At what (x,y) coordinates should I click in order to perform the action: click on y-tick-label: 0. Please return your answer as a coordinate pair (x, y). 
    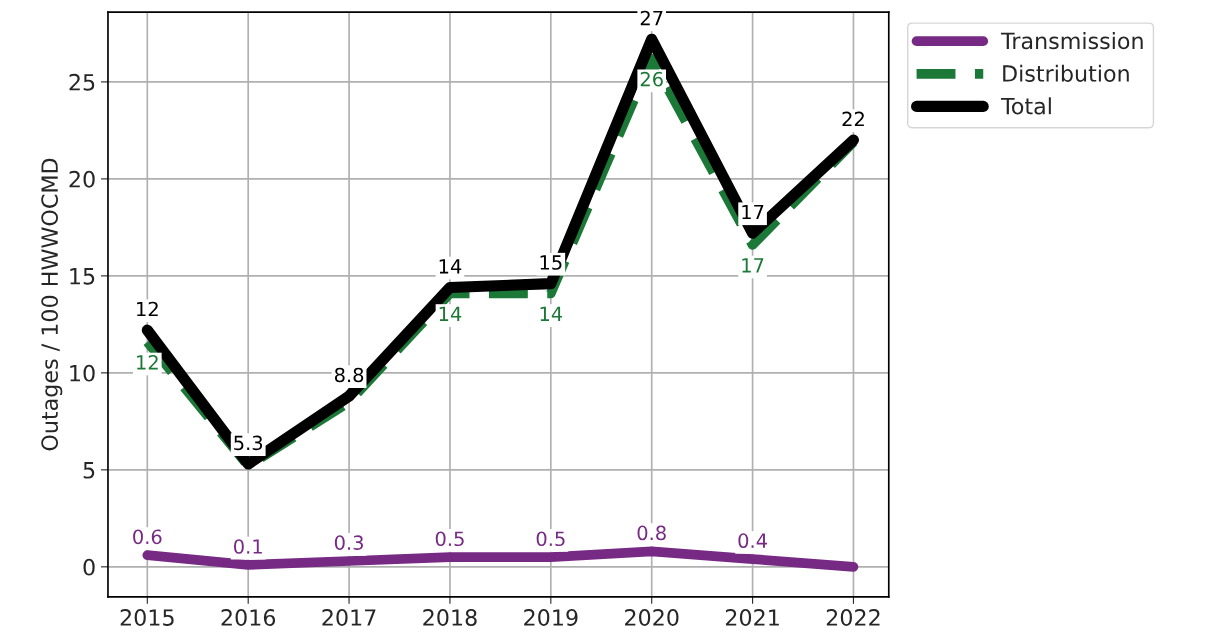
    Looking at the image, I should click on (89, 567).